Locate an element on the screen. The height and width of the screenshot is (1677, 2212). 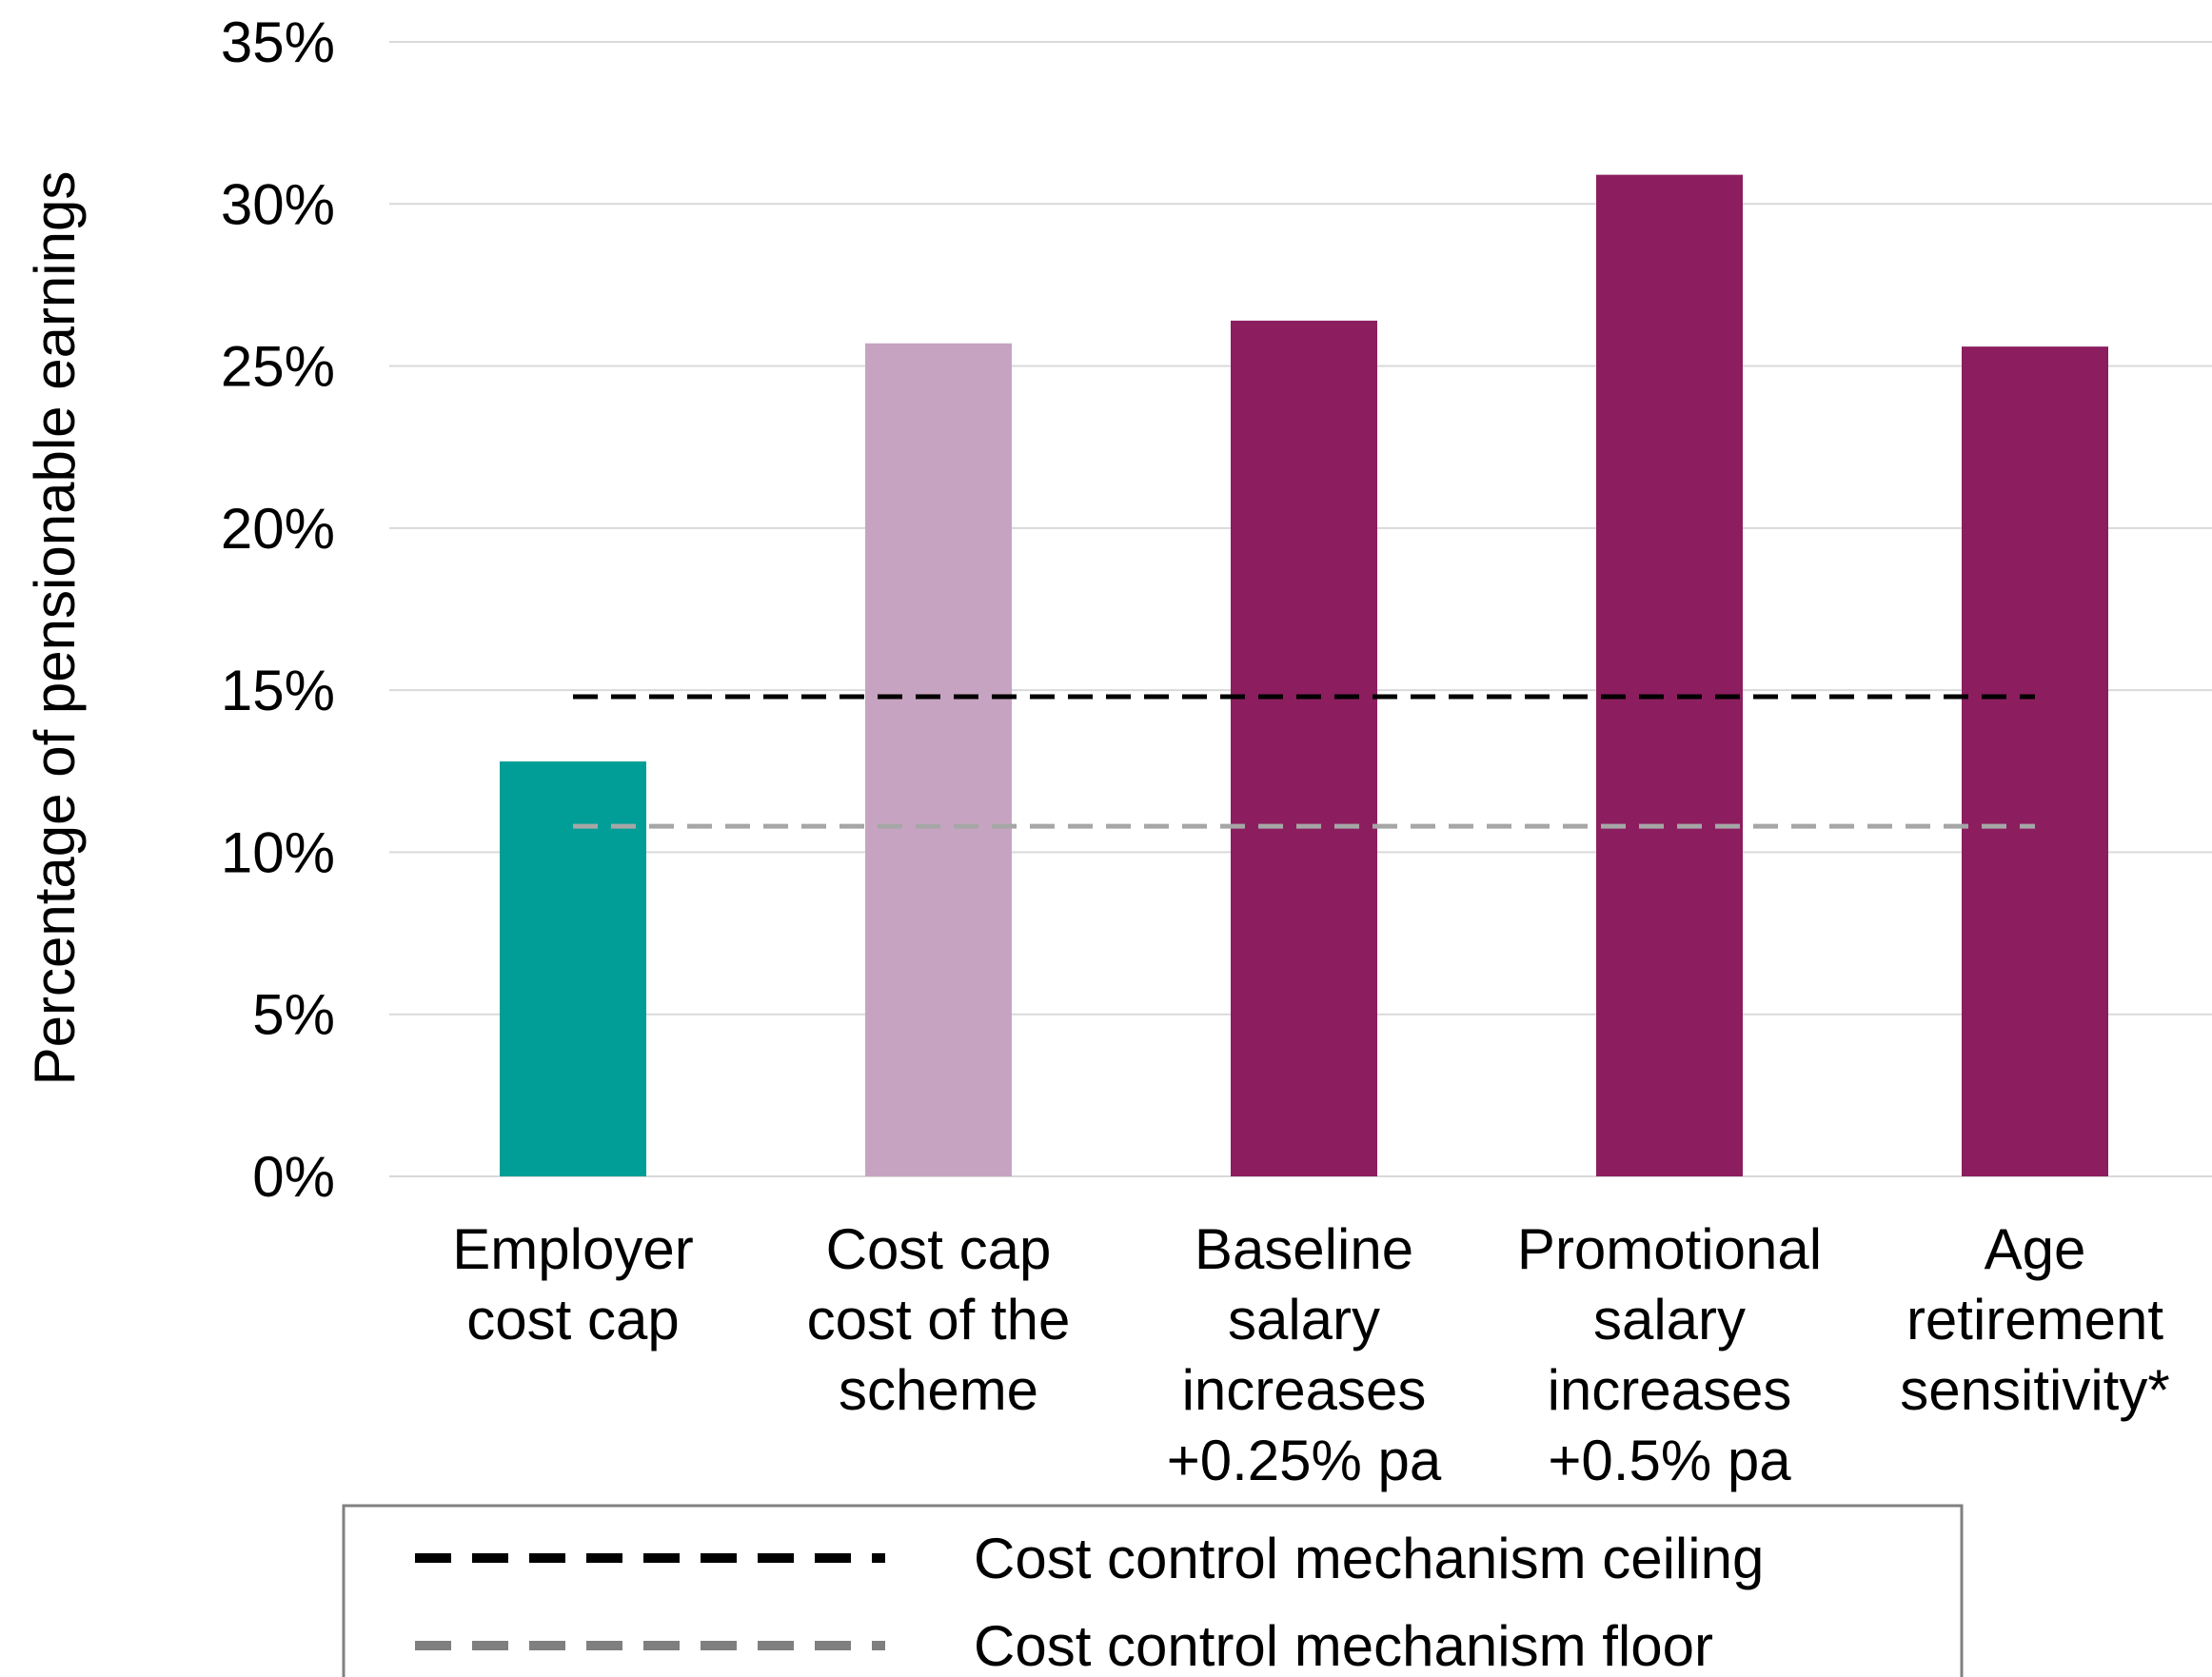
x-category-label: Baseline salary increases +0.25% pa is located at coordinates (1304, 1354).